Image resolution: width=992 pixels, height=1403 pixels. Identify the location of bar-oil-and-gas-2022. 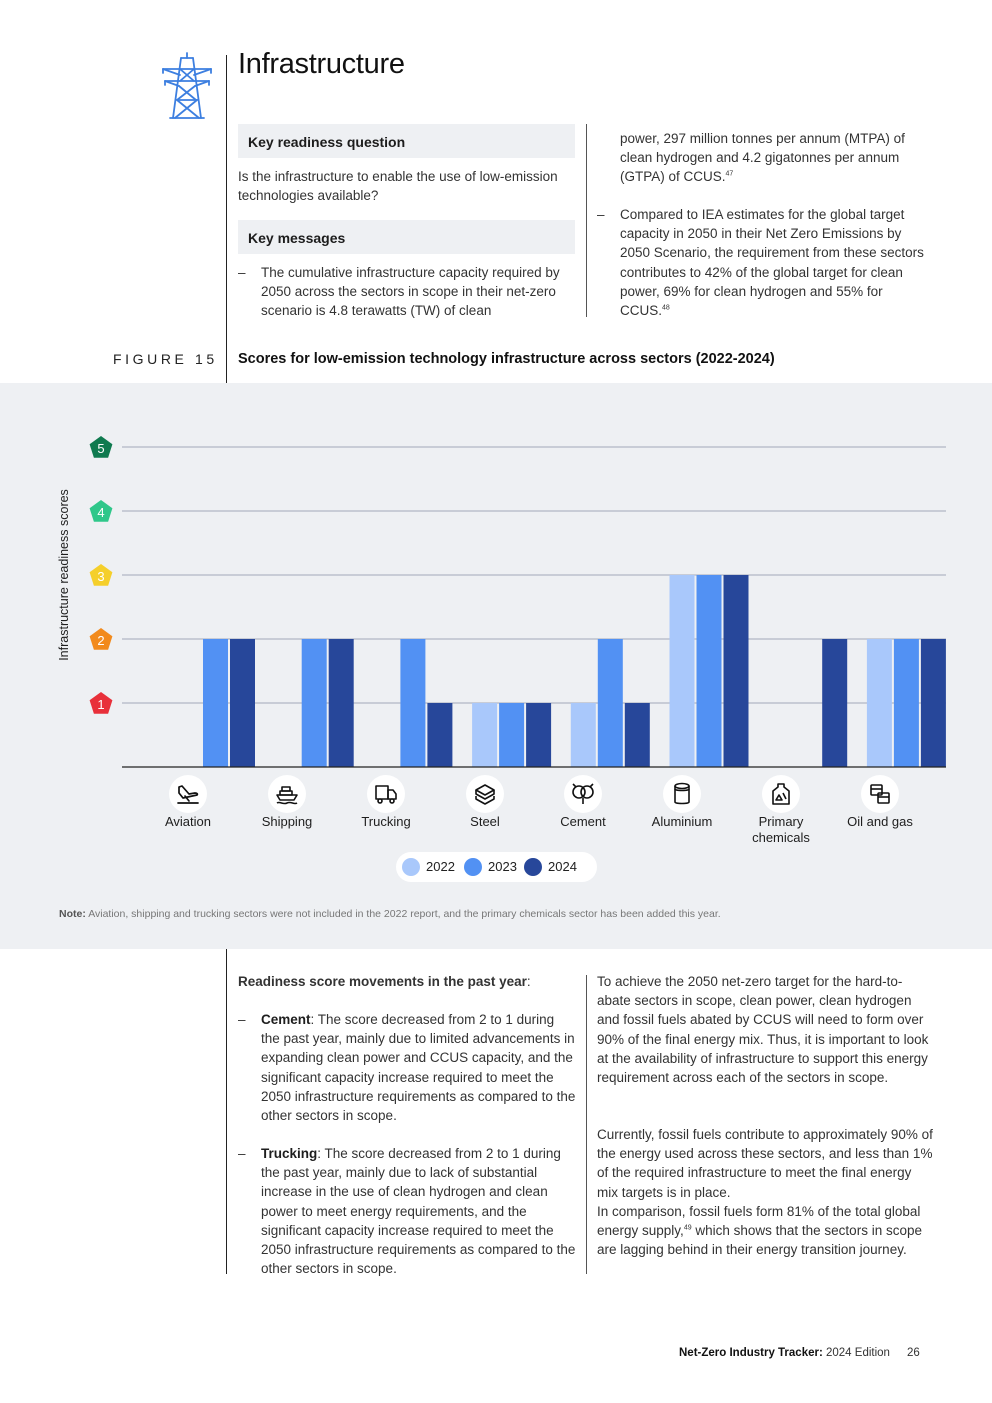
(879, 703).